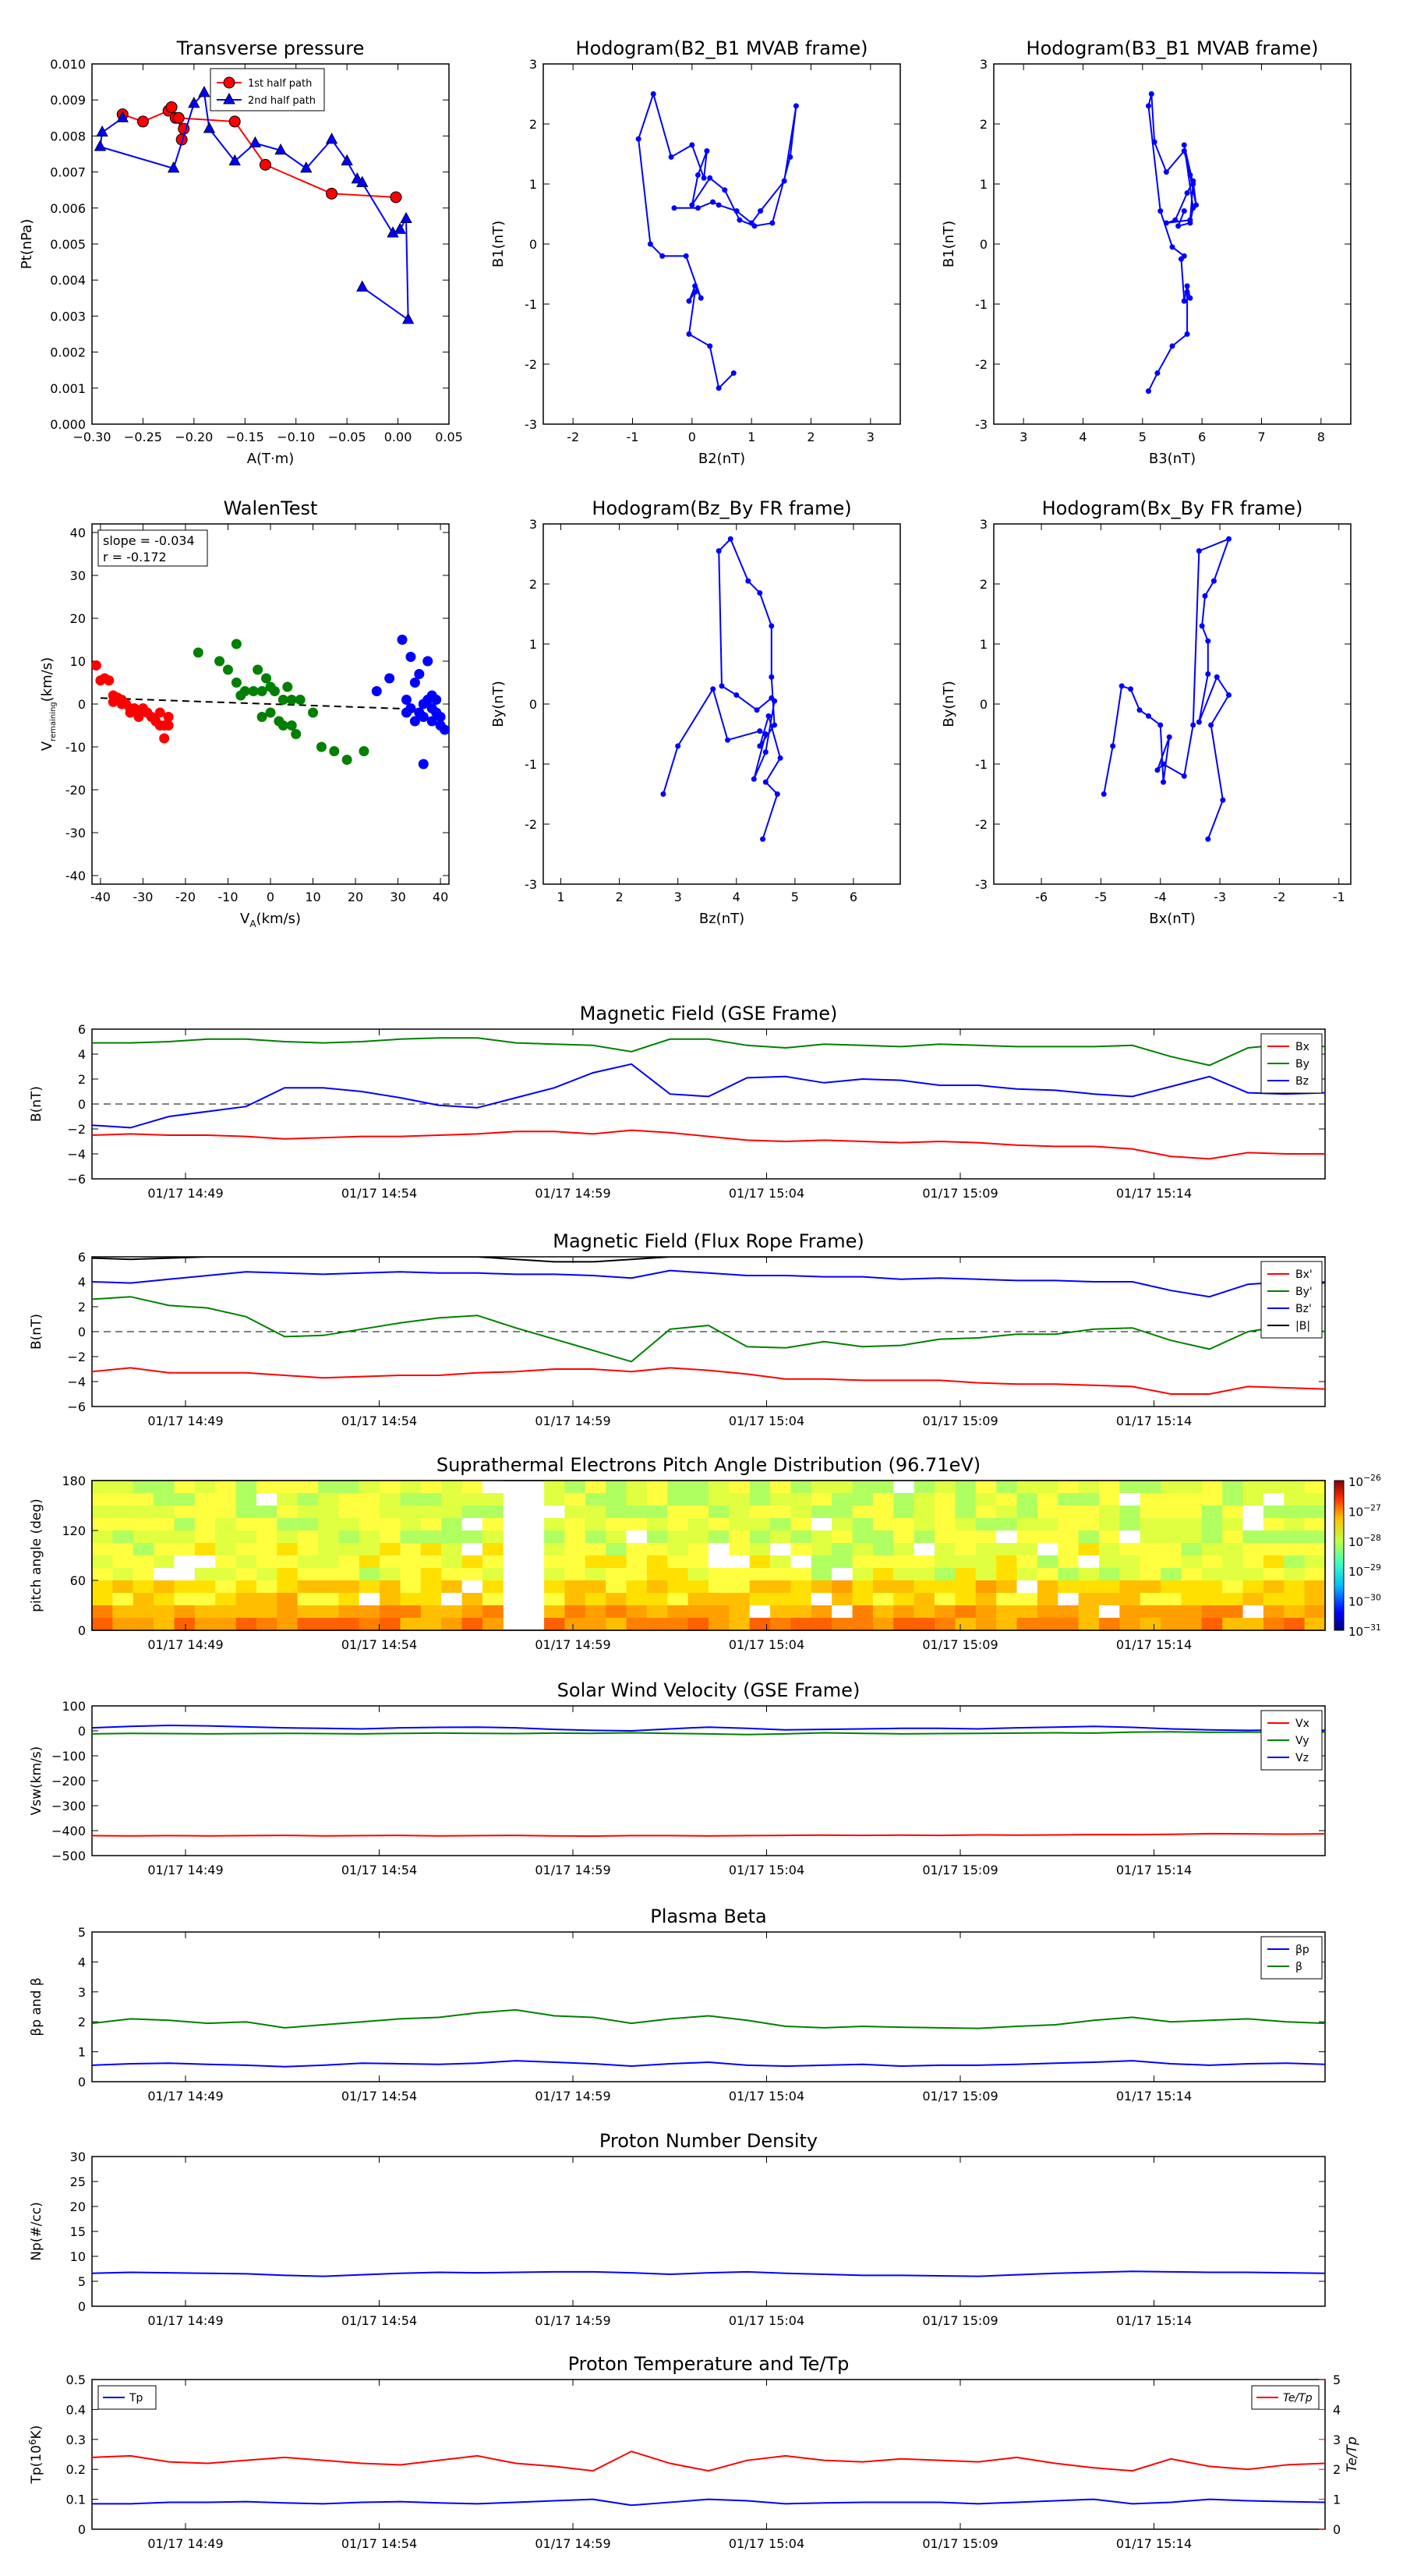  Describe the element at coordinates (960, 1421) in the screenshot. I see `mag_fr-xtick-label: 01/17 15:09` at that location.